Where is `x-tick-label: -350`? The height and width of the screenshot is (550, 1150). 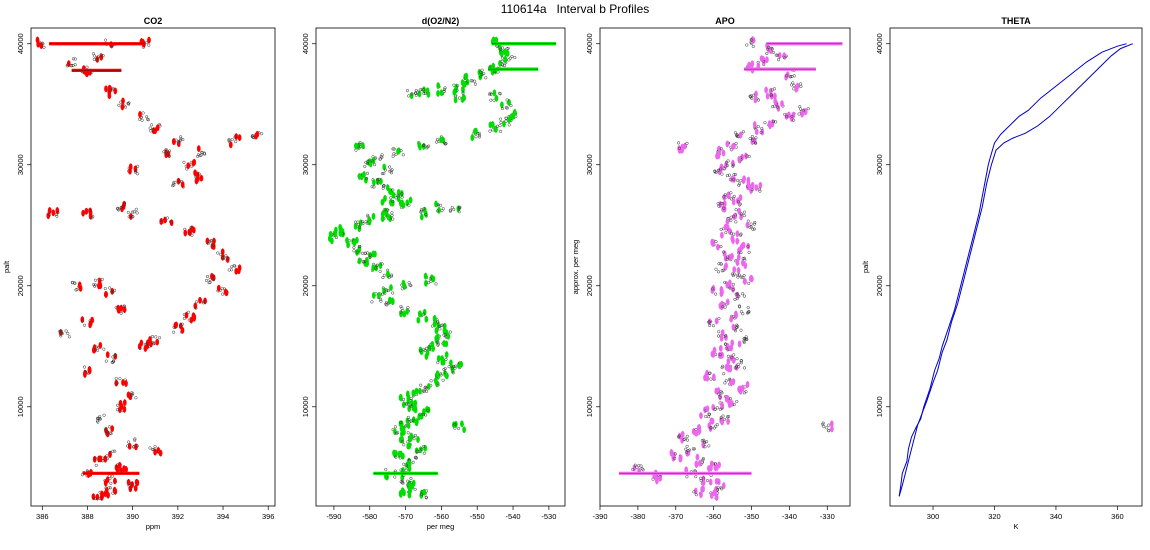 x-tick-label: -350 is located at coordinates (751, 516).